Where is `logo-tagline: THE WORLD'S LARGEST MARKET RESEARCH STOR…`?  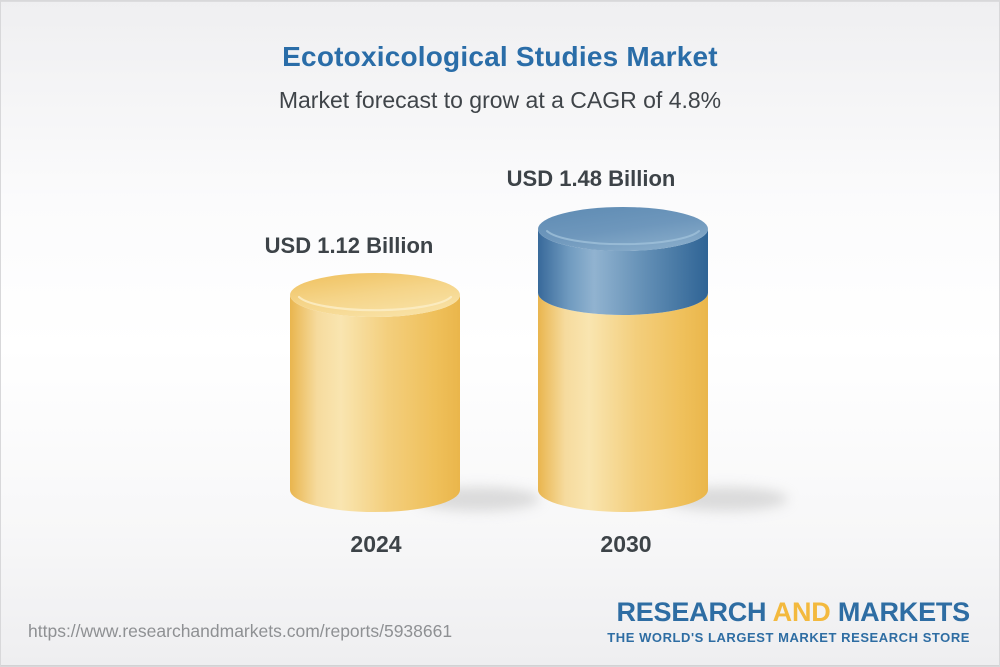 logo-tagline: THE WORLD'S LARGEST MARKET RESEARCH STOR… is located at coordinates (788, 637).